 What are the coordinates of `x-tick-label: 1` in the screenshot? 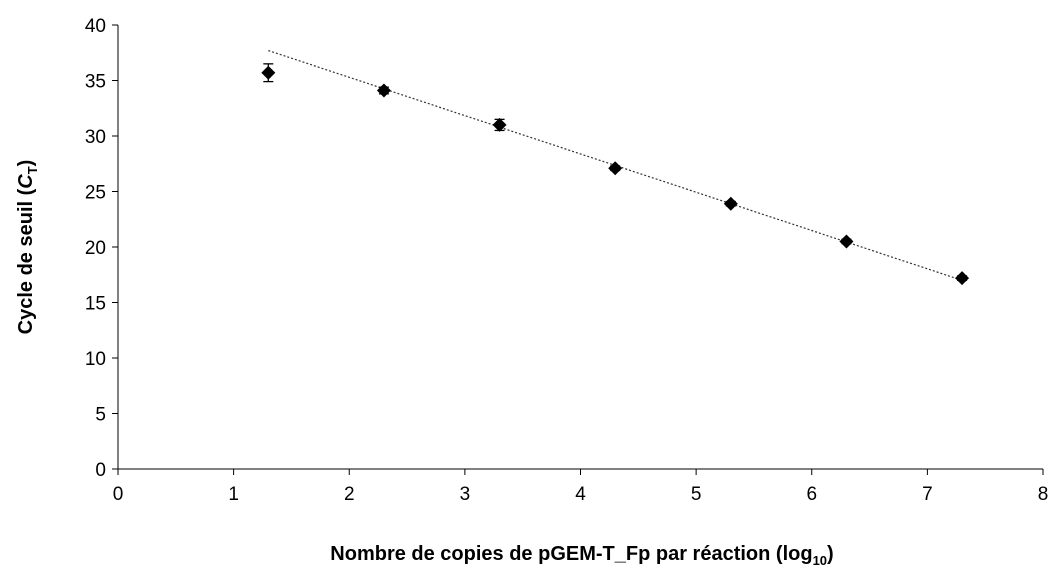 It's located at (233, 494).